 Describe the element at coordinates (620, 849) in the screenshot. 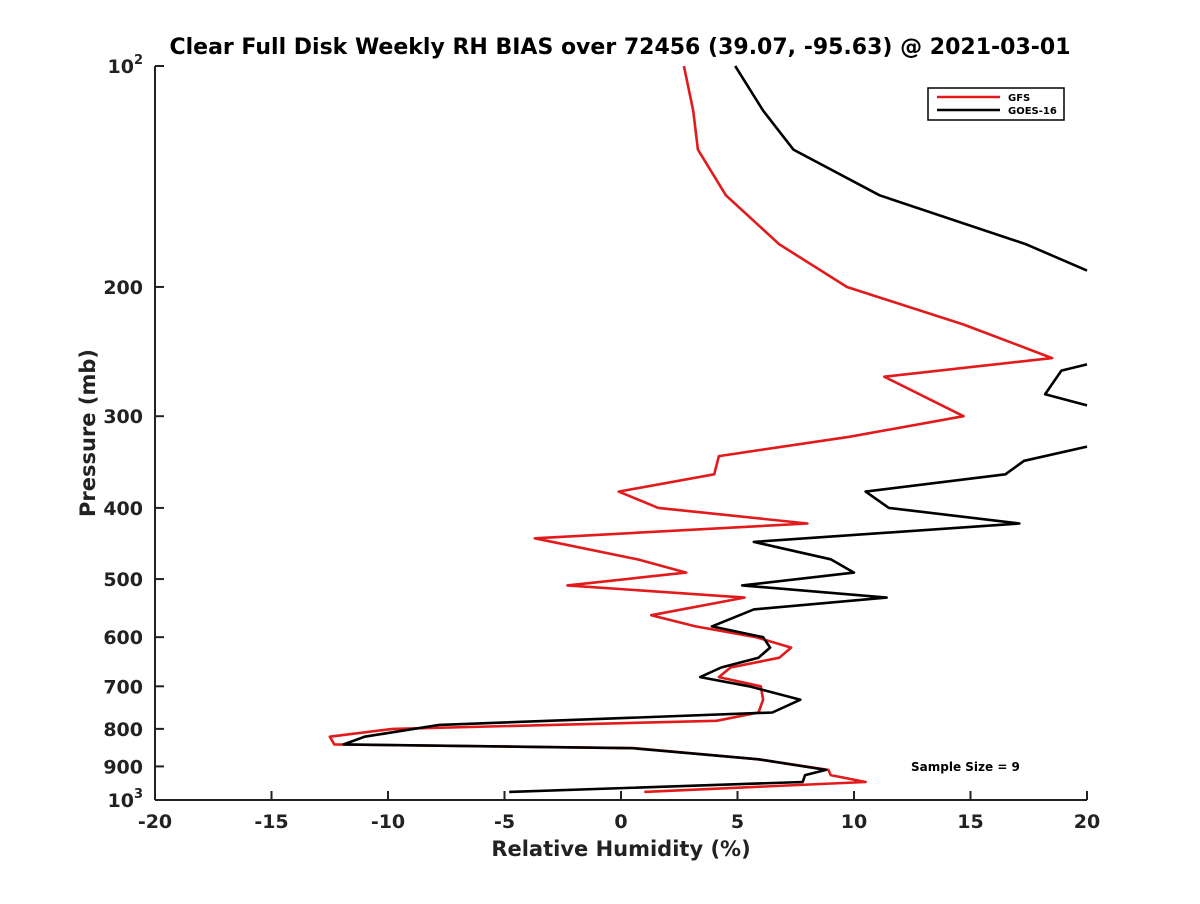

I see `x-axis-label: Relative Humidity (%)` at that location.